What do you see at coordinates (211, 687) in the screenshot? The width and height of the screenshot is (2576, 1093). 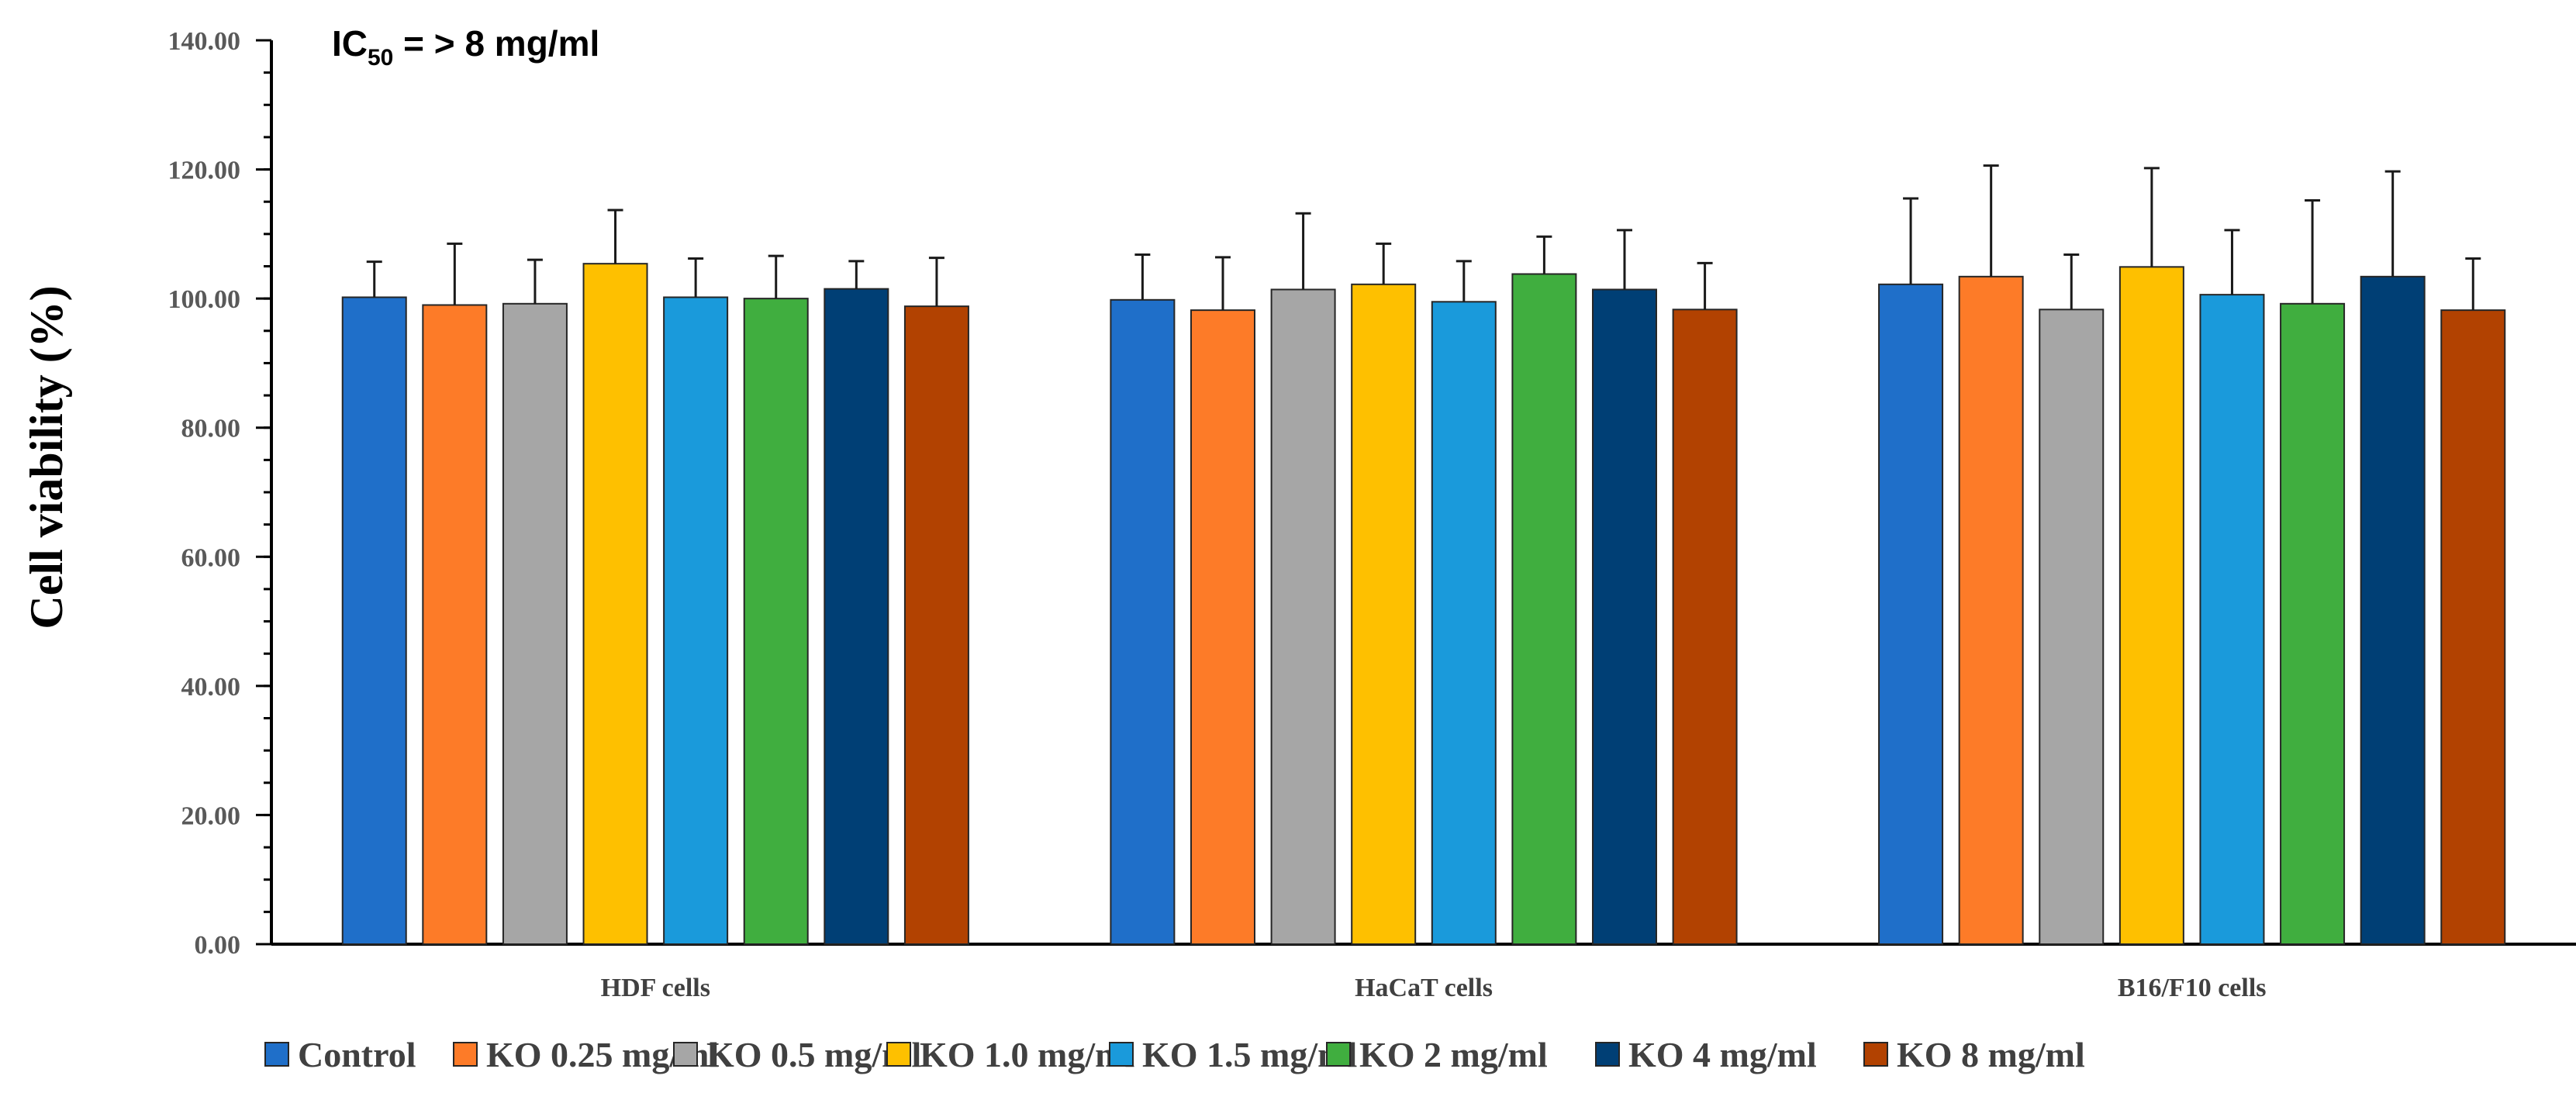 I see `y-tick-label: 40.00` at bounding box center [211, 687].